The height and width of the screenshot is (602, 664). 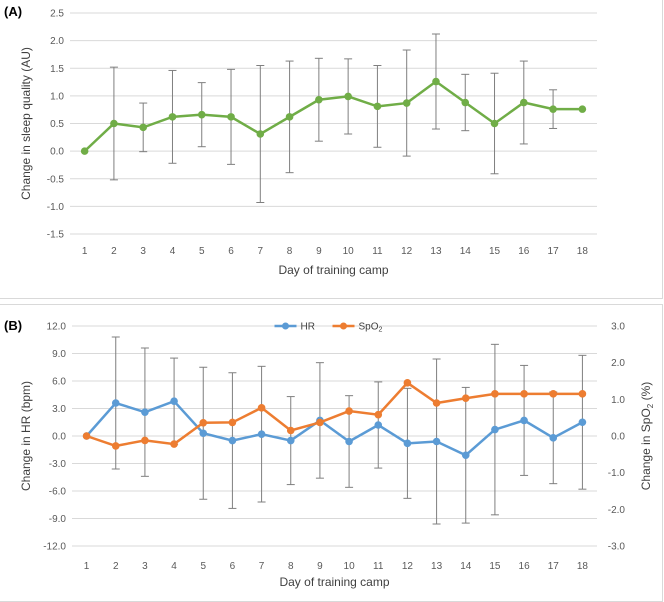 What do you see at coordinates (618, 437) in the screenshot?
I see `y2-tick-label: 0.0` at bounding box center [618, 437].